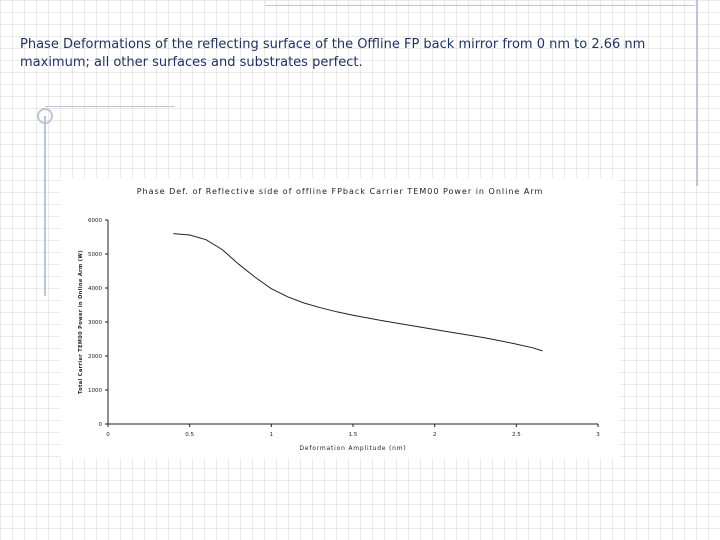  Describe the element at coordinates (352, 448) in the screenshot. I see `x-axis-label: Deformation Amplitude (nm)` at that location.